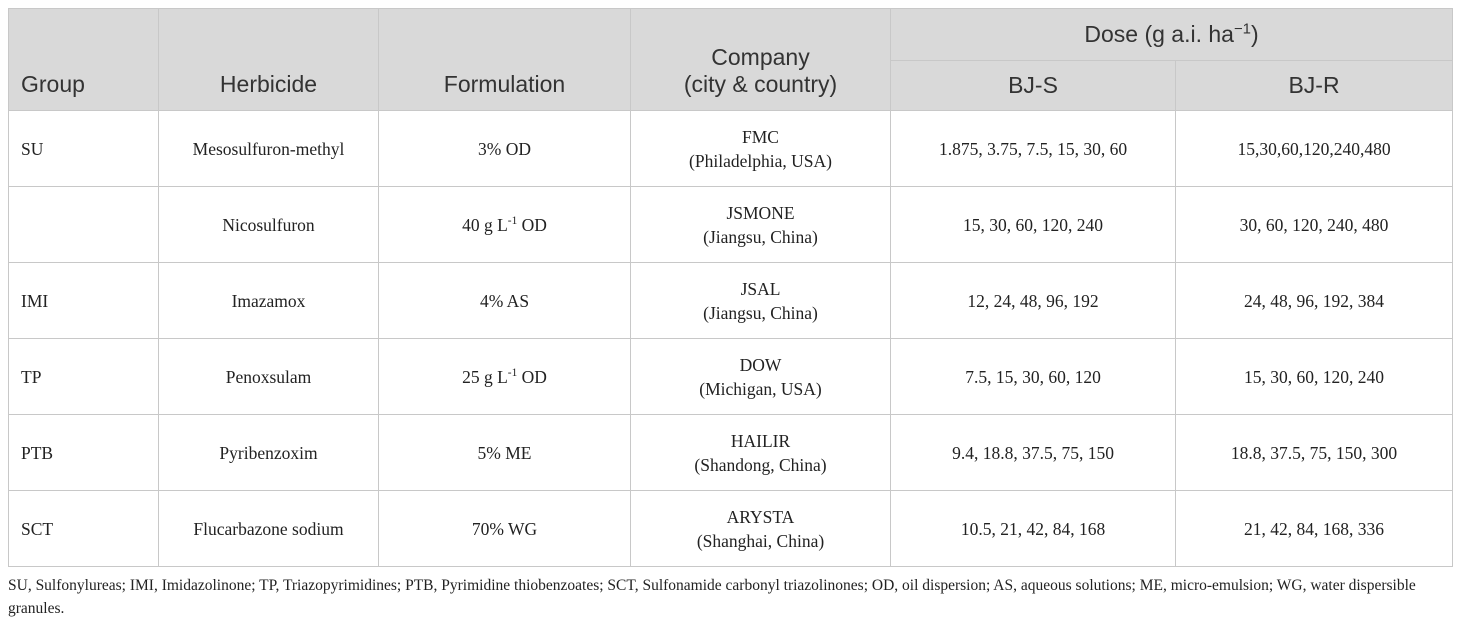 The height and width of the screenshot is (629, 1460). I want to click on table-cell: 15,30,60,120,240,480, so click(1314, 148).